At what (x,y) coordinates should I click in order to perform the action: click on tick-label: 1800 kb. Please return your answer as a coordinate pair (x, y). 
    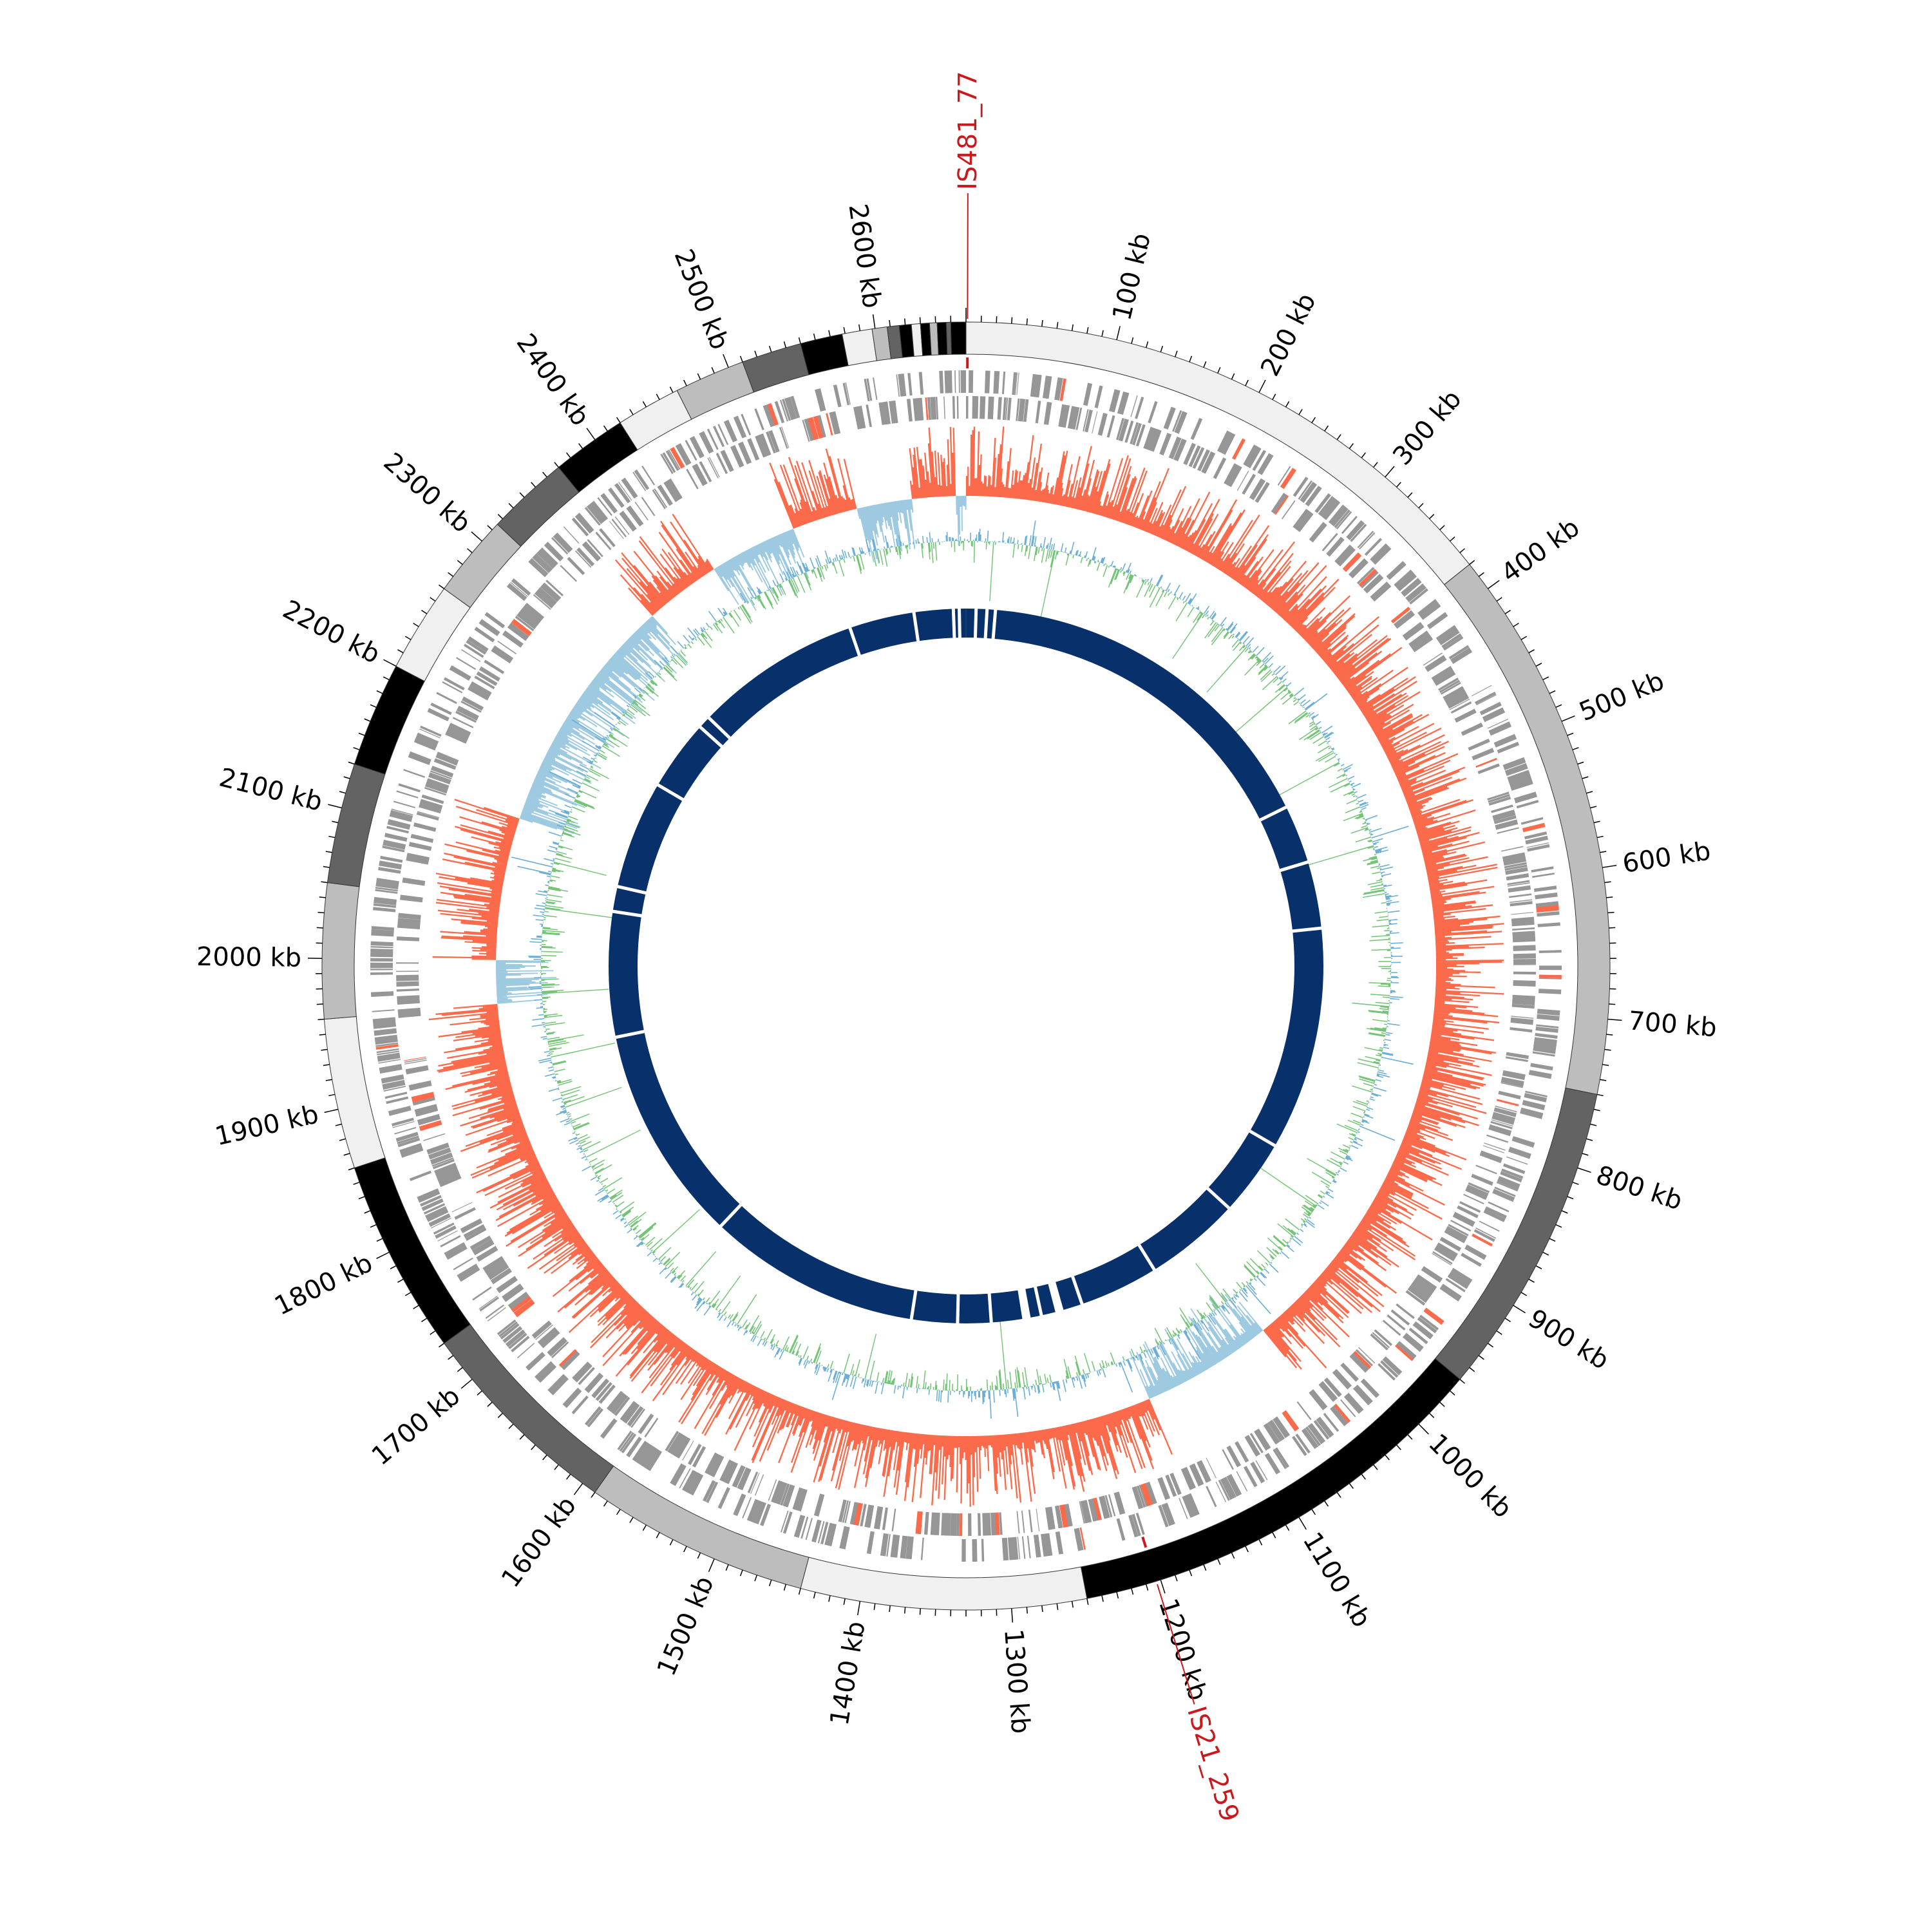
    Looking at the image, I should click on (323, 1285).